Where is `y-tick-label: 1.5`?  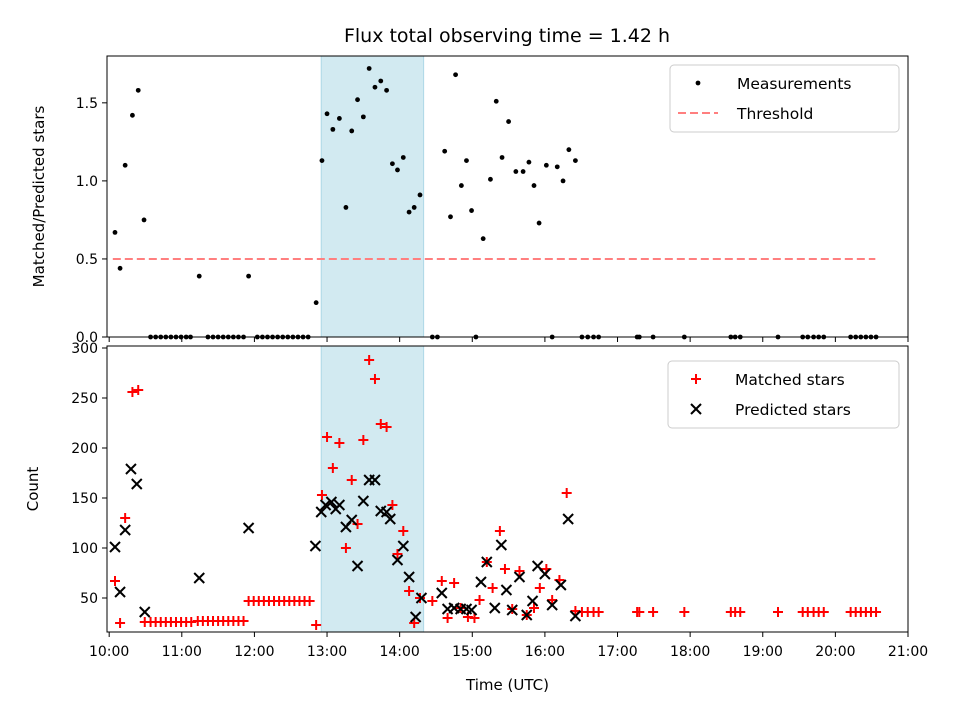
y-tick-label: 1.5 is located at coordinates (87, 104).